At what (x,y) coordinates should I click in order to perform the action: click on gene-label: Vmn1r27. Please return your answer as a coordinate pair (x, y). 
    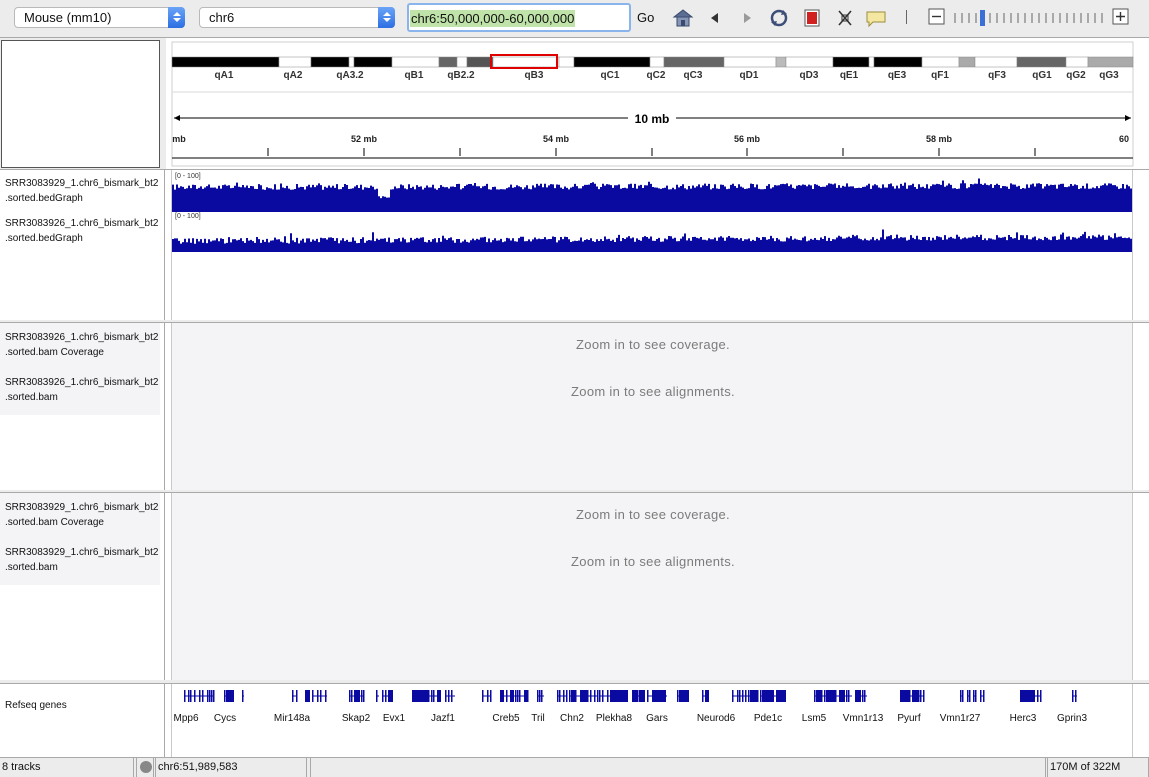
    Looking at the image, I should click on (960, 718).